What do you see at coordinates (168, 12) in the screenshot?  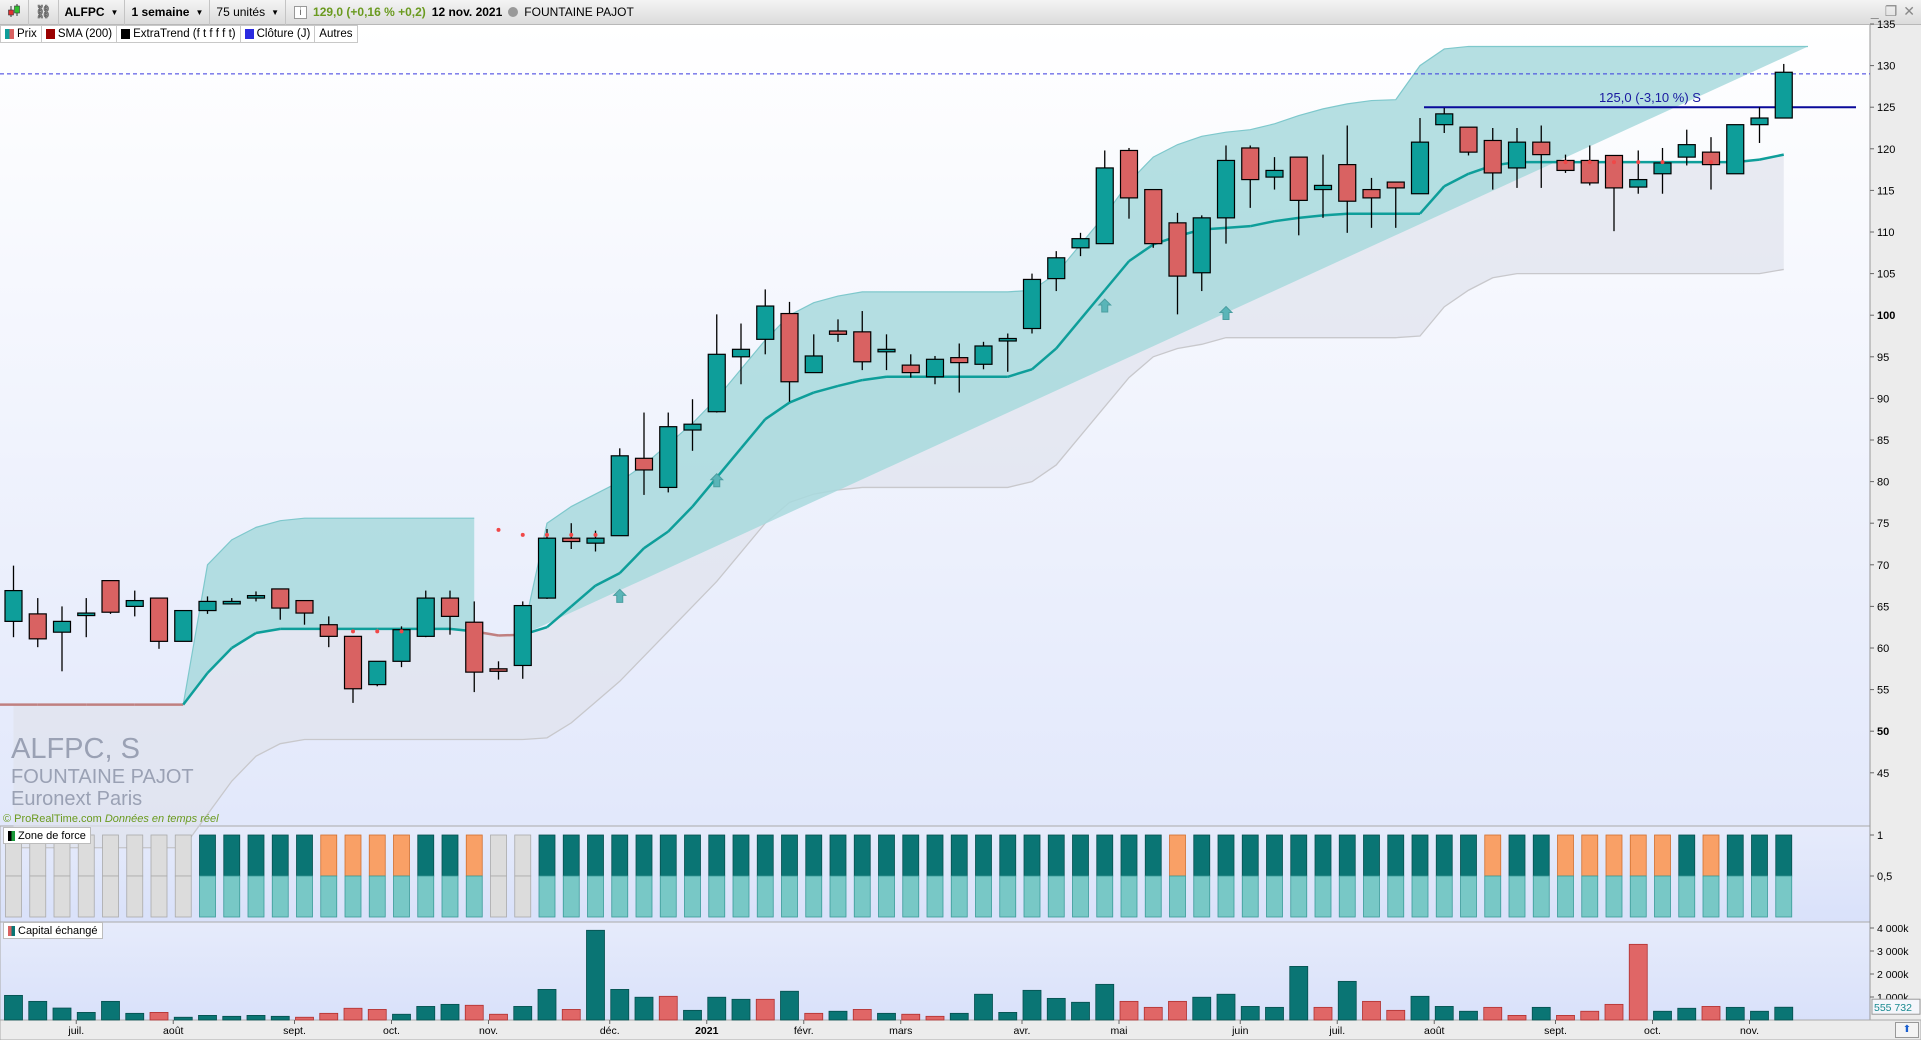 I see `period-dropdown: 1 semaine ▼` at bounding box center [168, 12].